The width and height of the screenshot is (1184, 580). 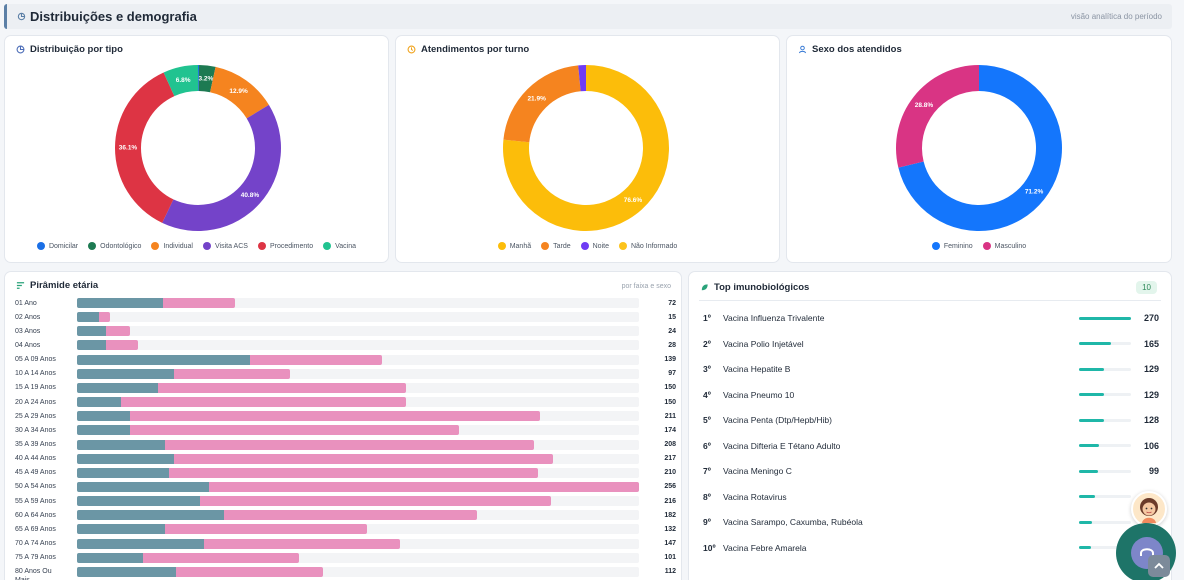 What do you see at coordinates (199, 78) in the screenshot?
I see `donut-slice-domicilar` at bounding box center [199, 78].